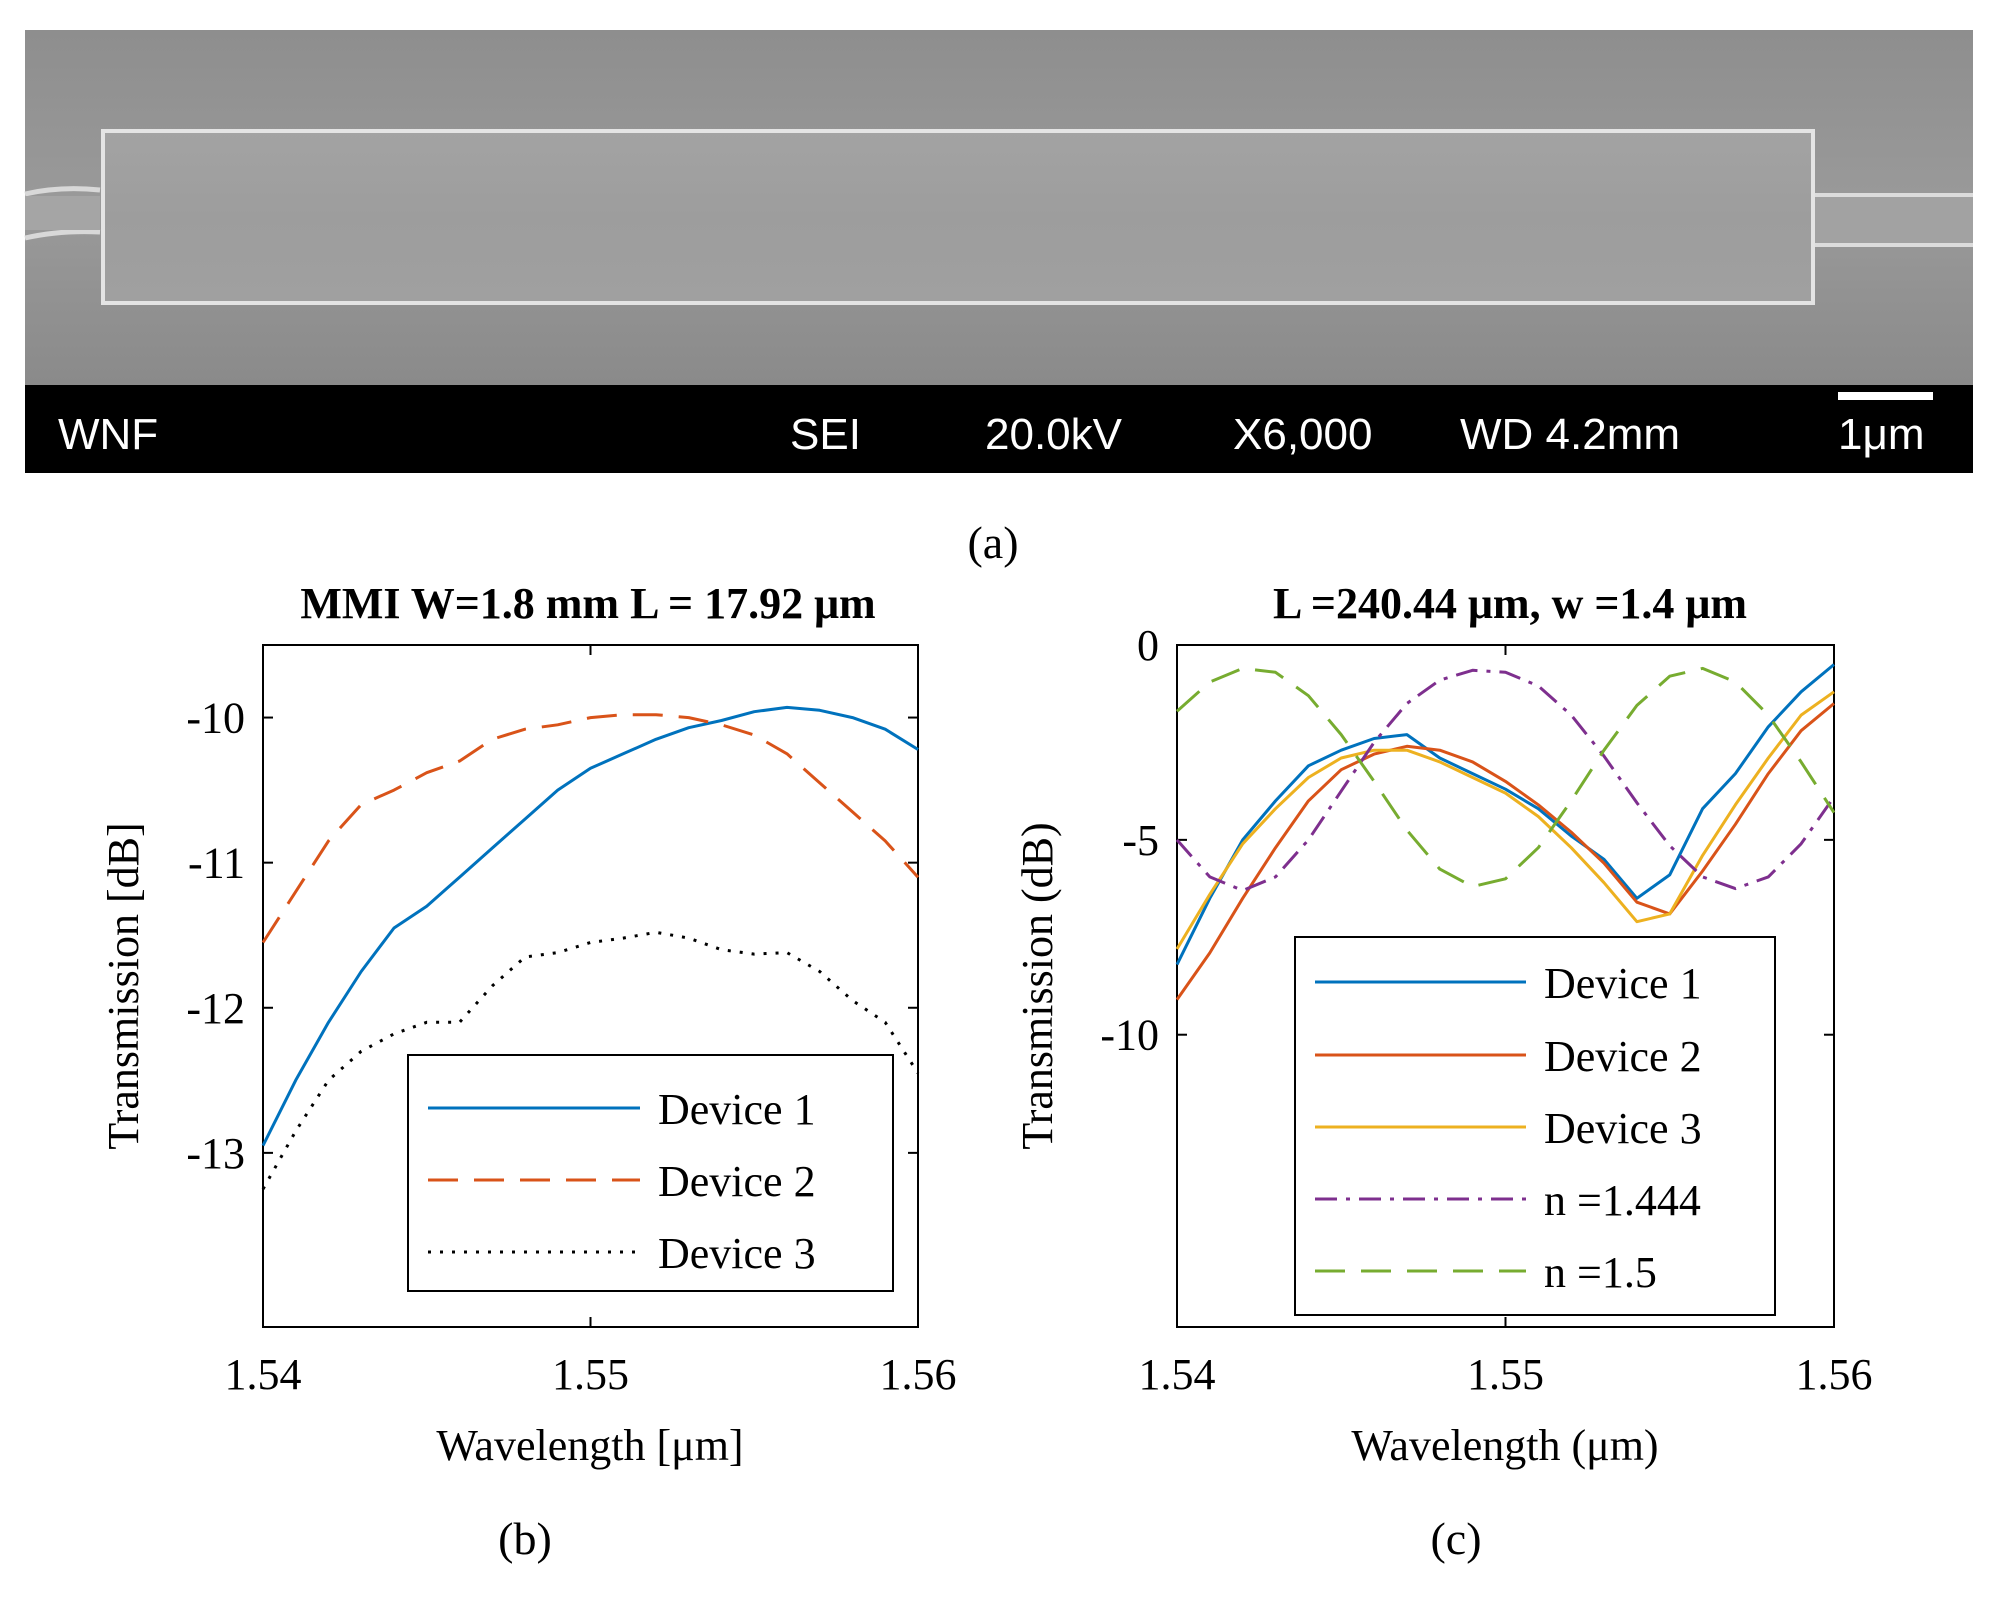  Describe the element at coordinates (958, 217) in the screenshot. I see `mmi-section` at that location.